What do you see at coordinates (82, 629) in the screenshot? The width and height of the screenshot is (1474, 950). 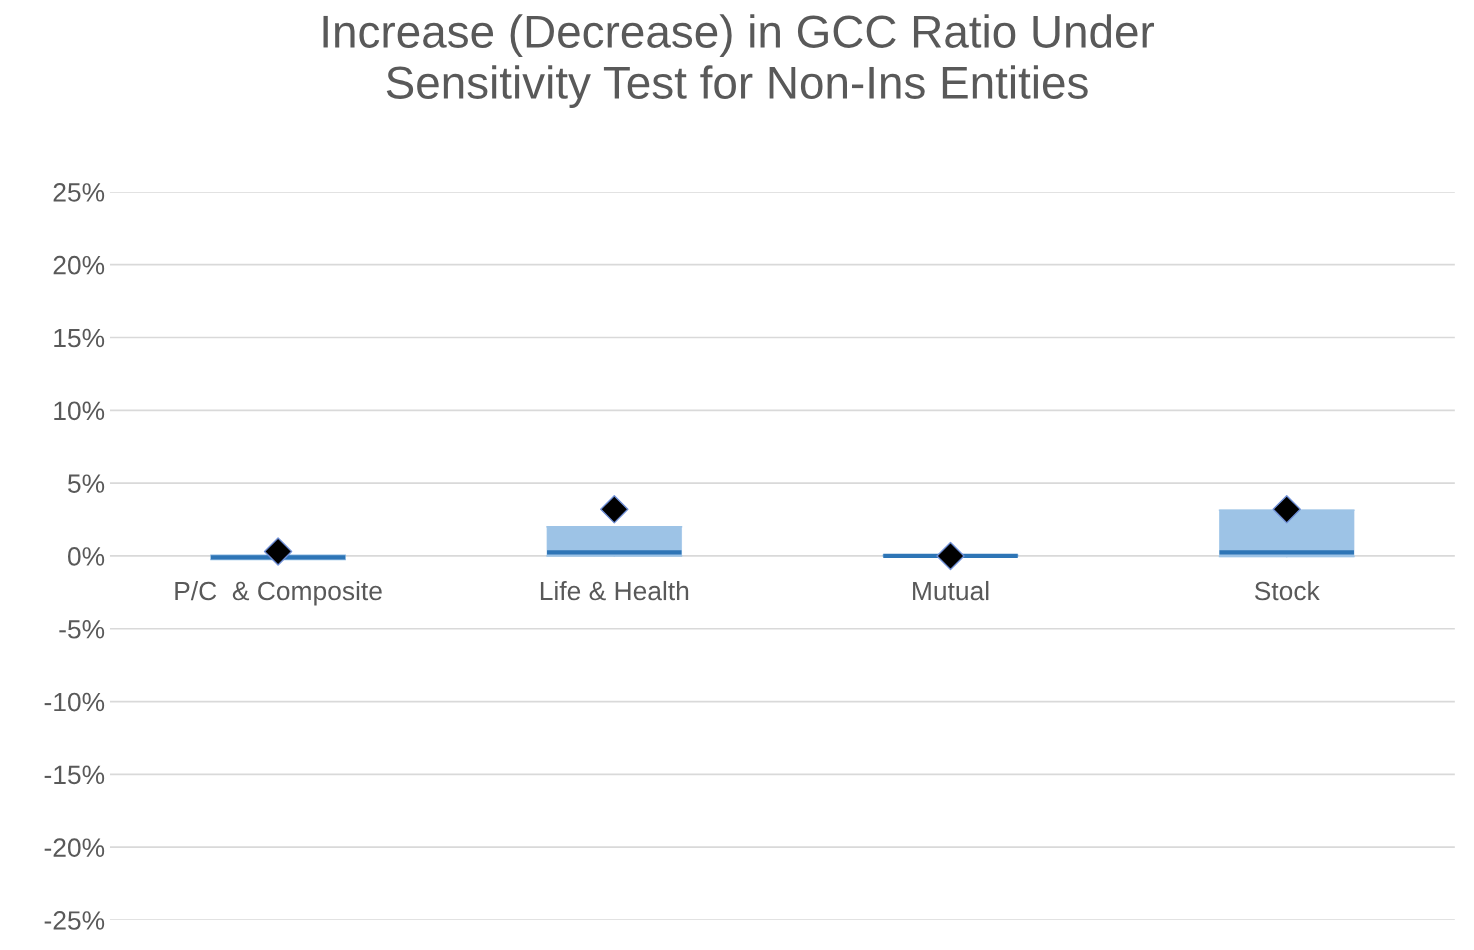 I see `y-tick-label: -5%` at bounding box center [82, 629].